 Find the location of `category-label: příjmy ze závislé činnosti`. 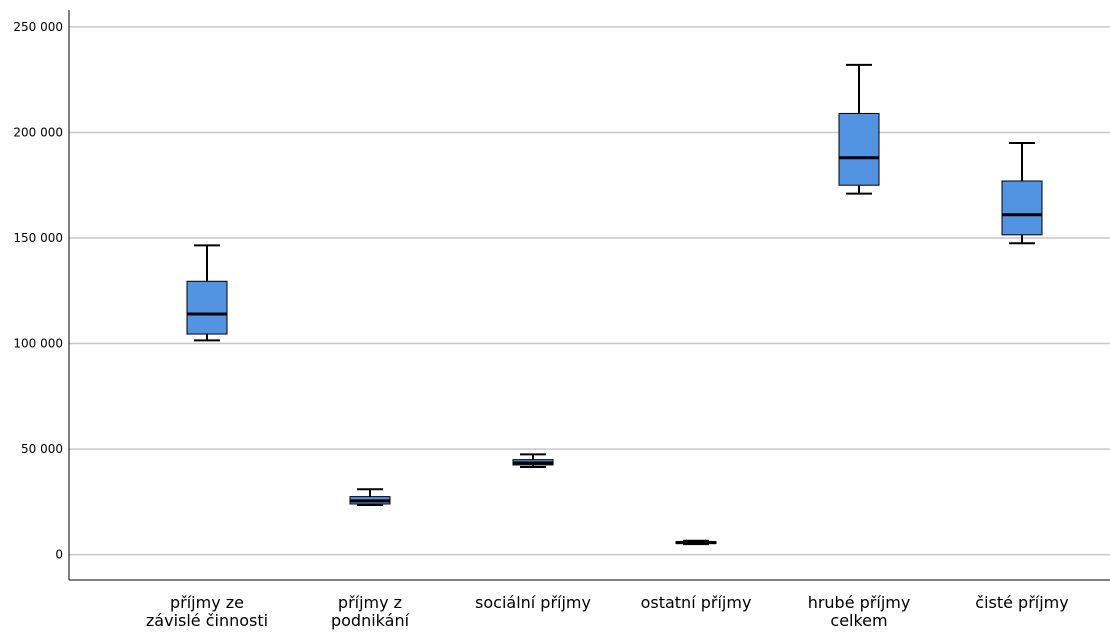

category-label: příjmy ze závislé činnosti is located at coordinates (207, 611).